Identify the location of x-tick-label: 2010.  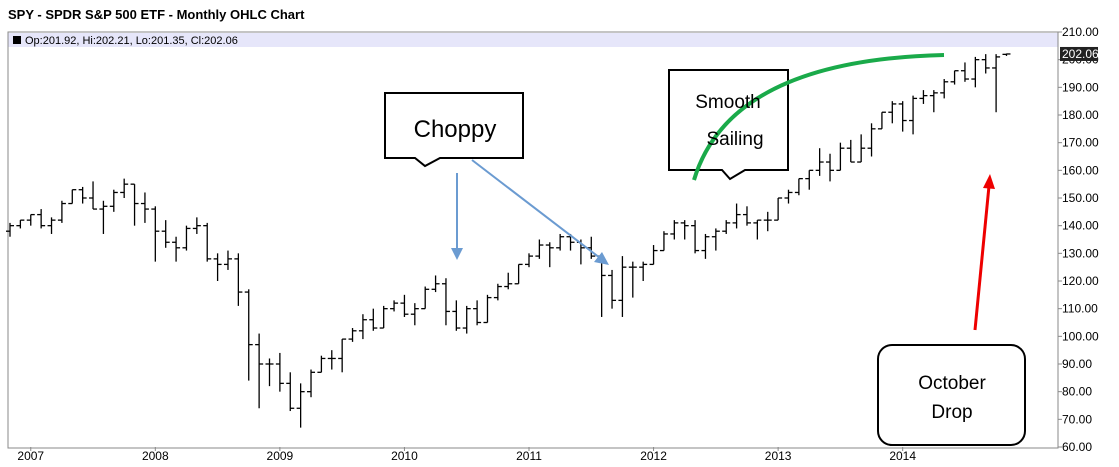
(404, 455).